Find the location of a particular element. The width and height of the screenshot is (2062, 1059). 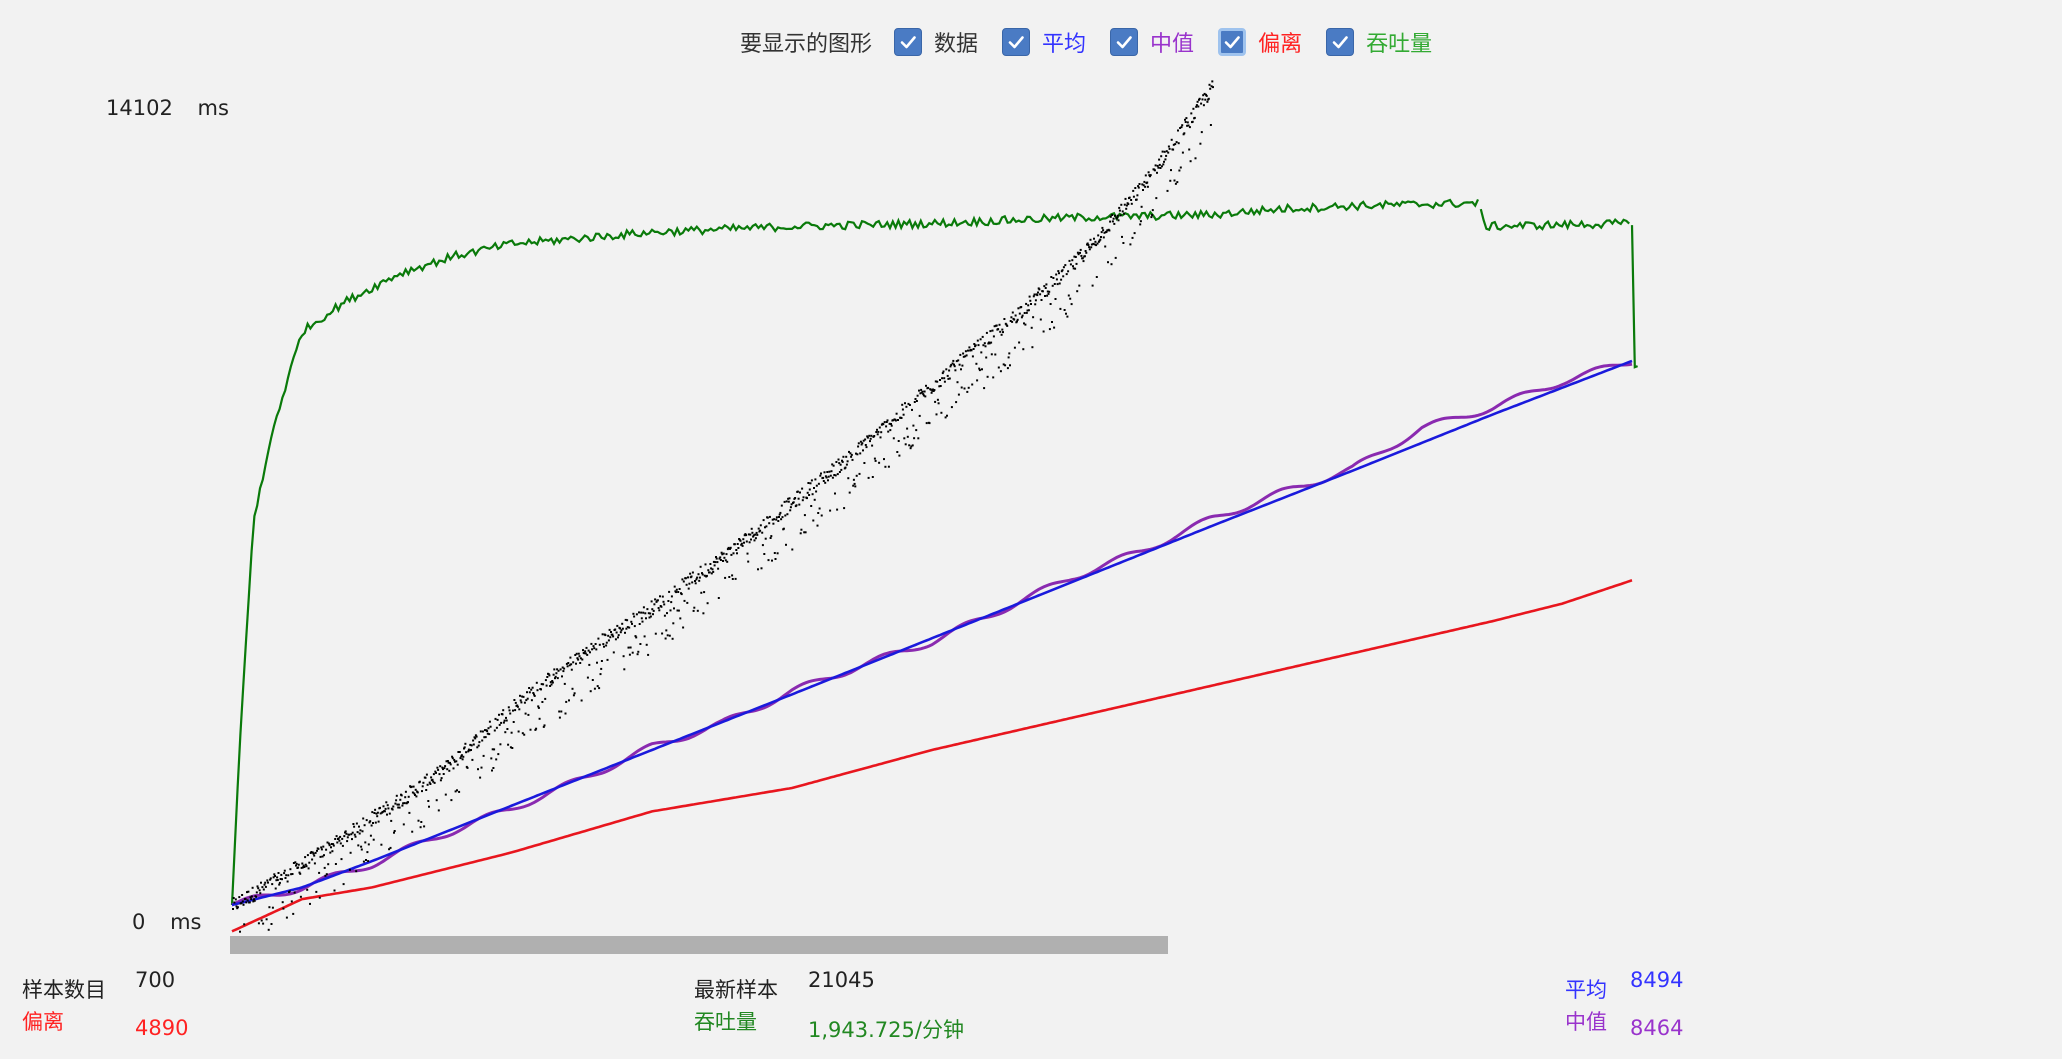

legend-item-deviation: 偏离 is located at coordinates (1260, 42).